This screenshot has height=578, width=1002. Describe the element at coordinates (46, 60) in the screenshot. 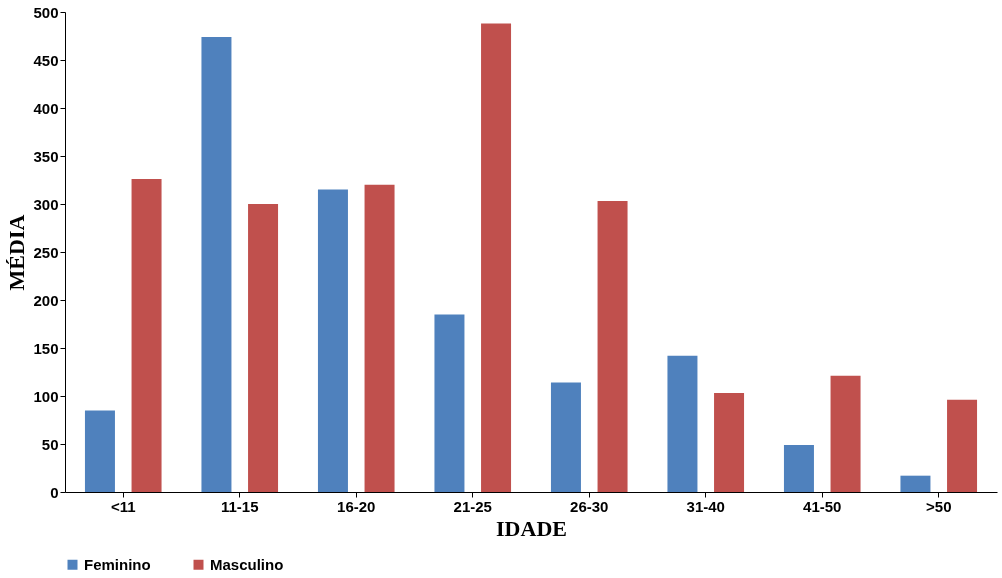

I see `y-tick-label: 450` at that location.